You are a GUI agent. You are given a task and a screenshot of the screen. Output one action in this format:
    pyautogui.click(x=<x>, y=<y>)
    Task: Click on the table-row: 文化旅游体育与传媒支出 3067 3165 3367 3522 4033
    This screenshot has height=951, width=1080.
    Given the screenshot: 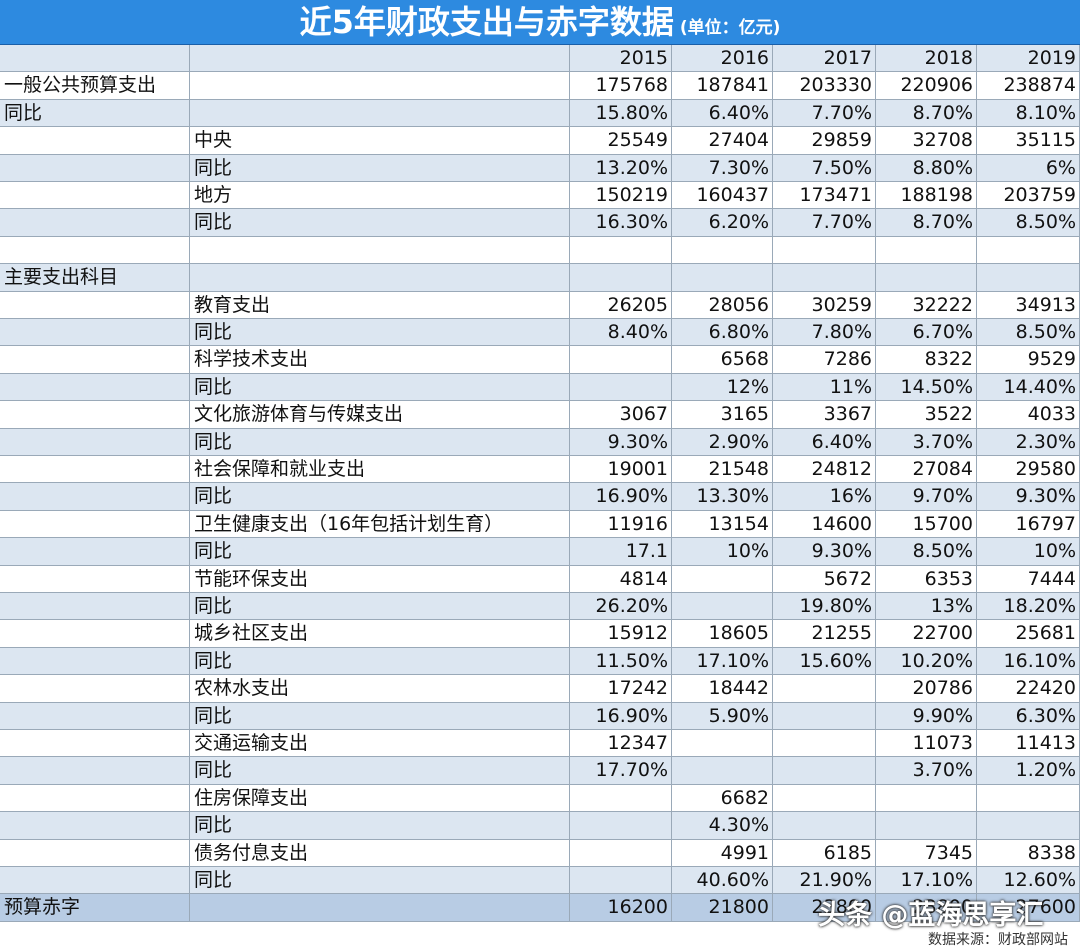 What is the action you would take?
    pyautogui.click(x=540, y=415)
    